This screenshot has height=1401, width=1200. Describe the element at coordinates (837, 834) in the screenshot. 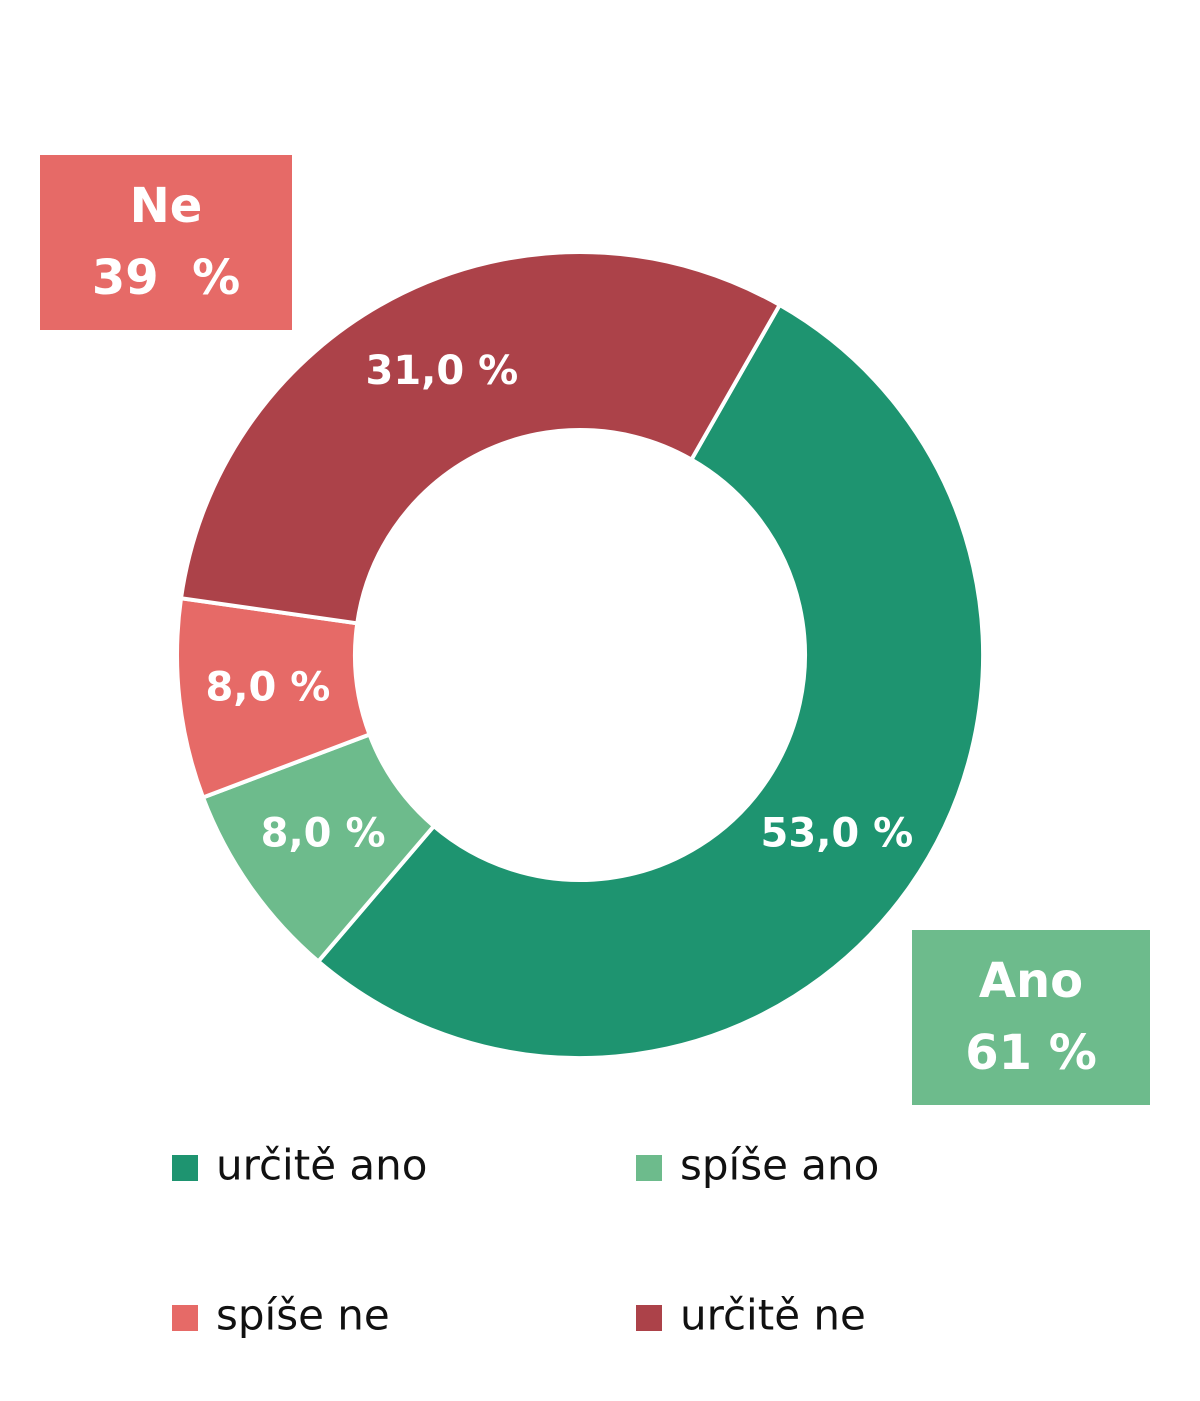

I see `data-label: 53,0 %` at that location.